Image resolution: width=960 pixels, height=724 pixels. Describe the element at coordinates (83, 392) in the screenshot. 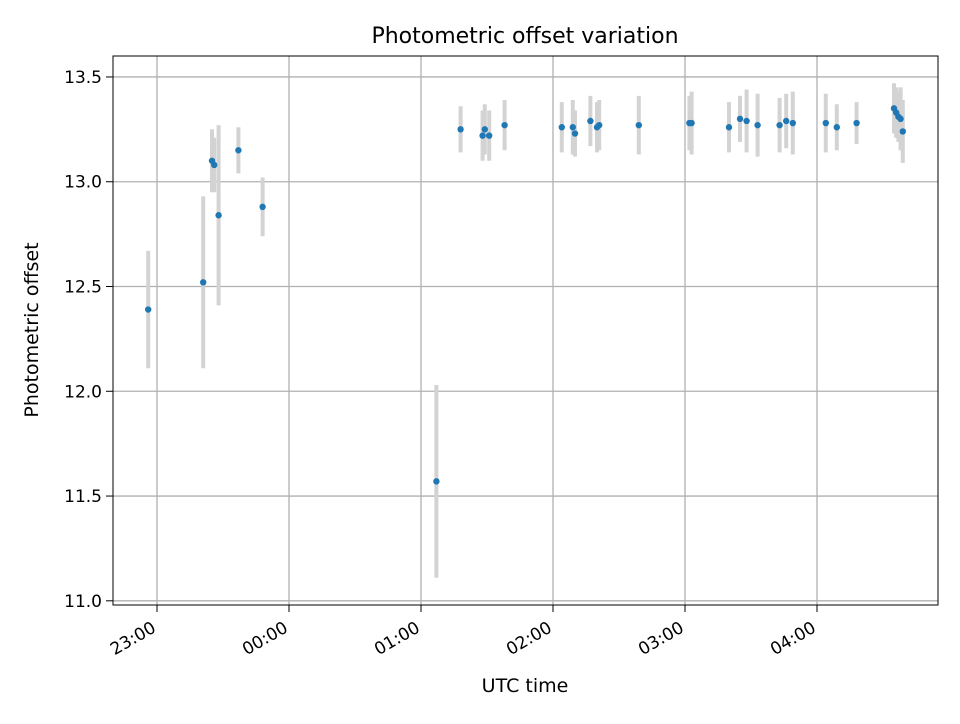

I see `y-tick-label: 12.0` at that location.